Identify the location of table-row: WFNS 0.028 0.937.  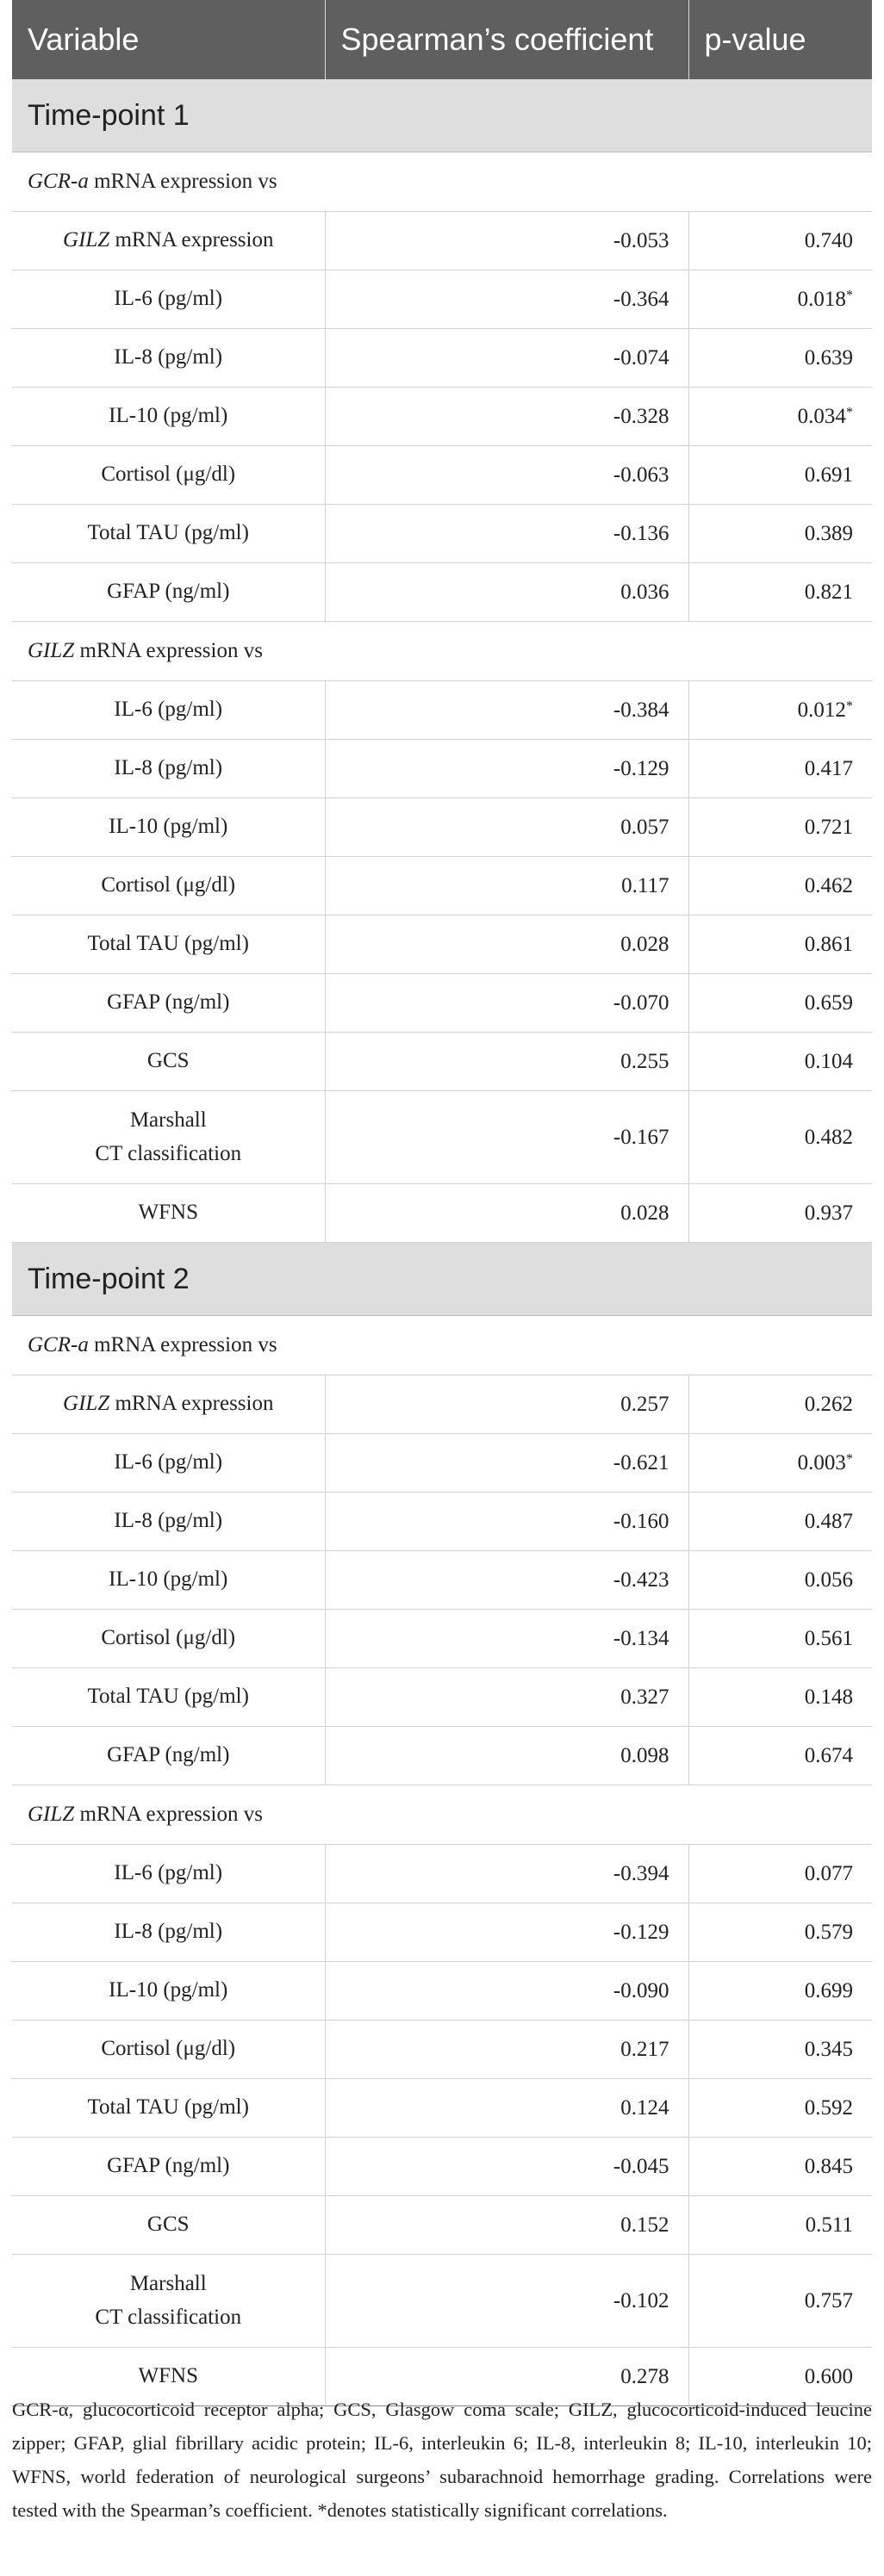
(442, 1213).